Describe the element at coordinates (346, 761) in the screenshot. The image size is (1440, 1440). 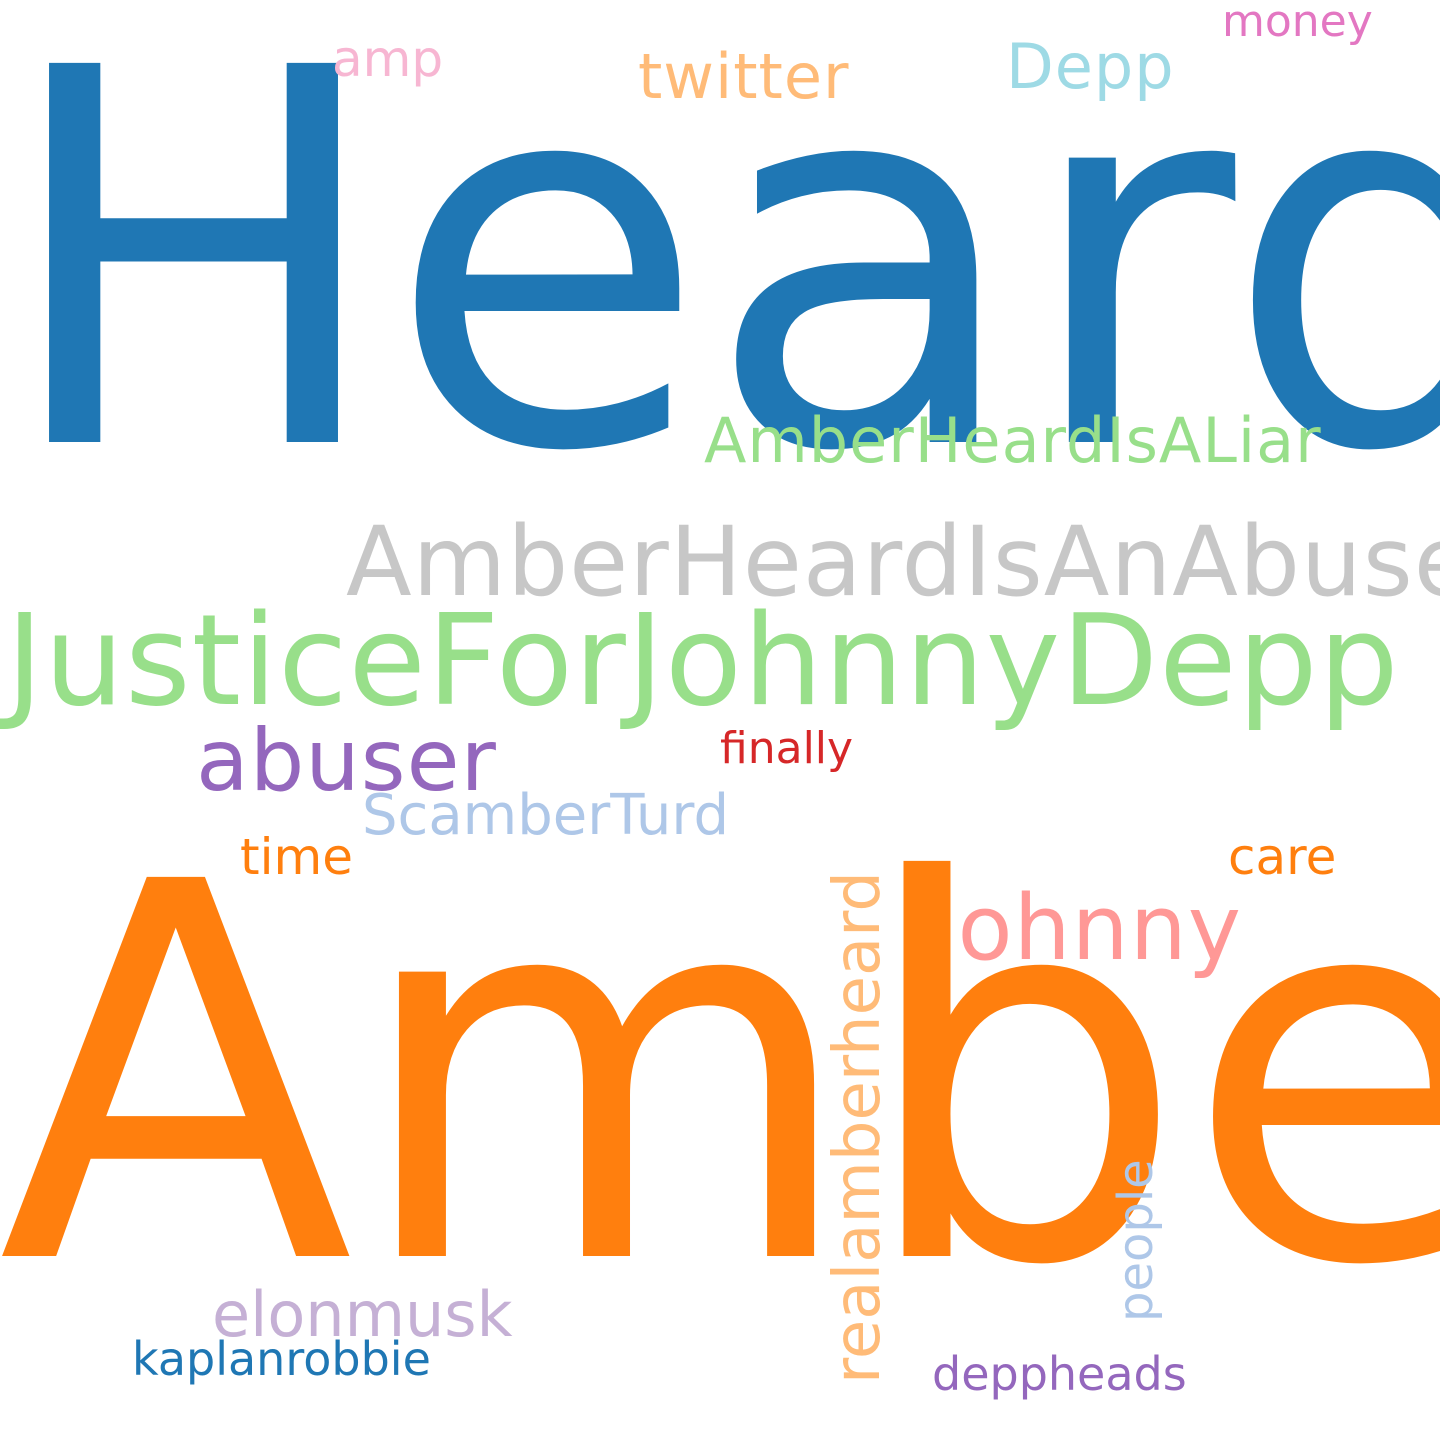
I see `word-abuser: abuser` at that location.